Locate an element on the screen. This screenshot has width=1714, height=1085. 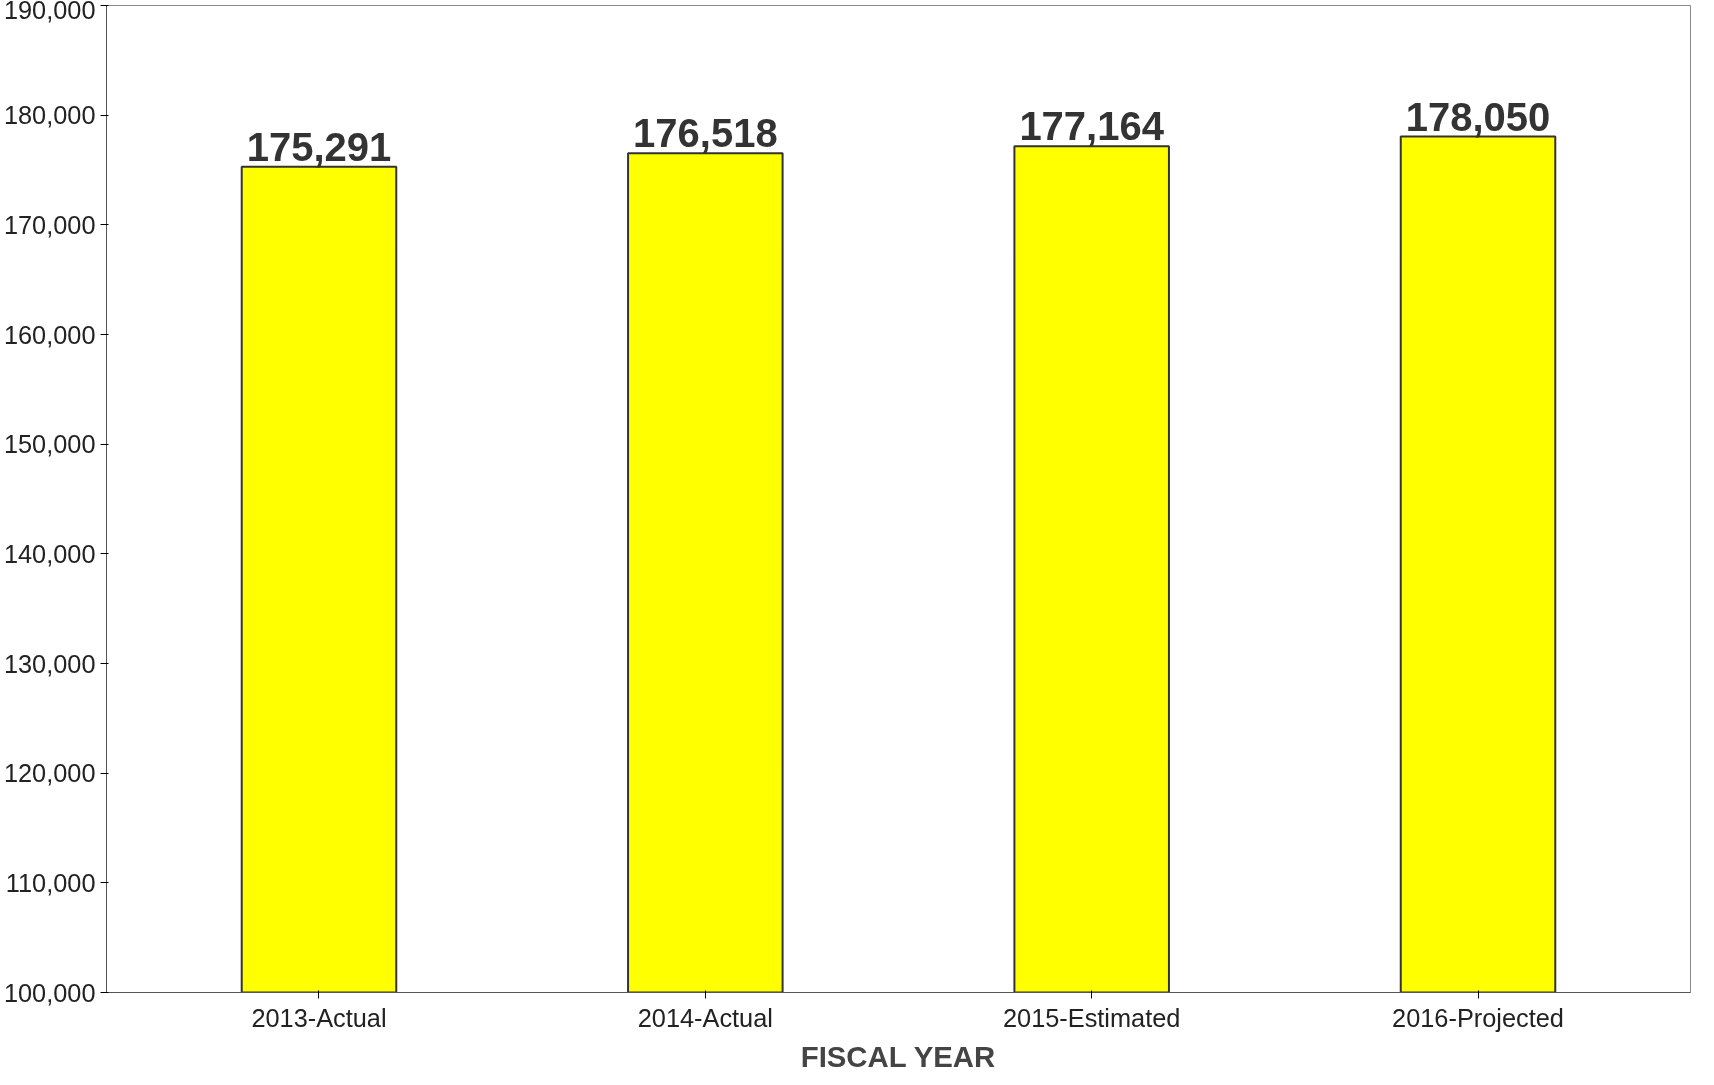
x-tick-label: 2013-Actual is located at coordinates (319, 1017).